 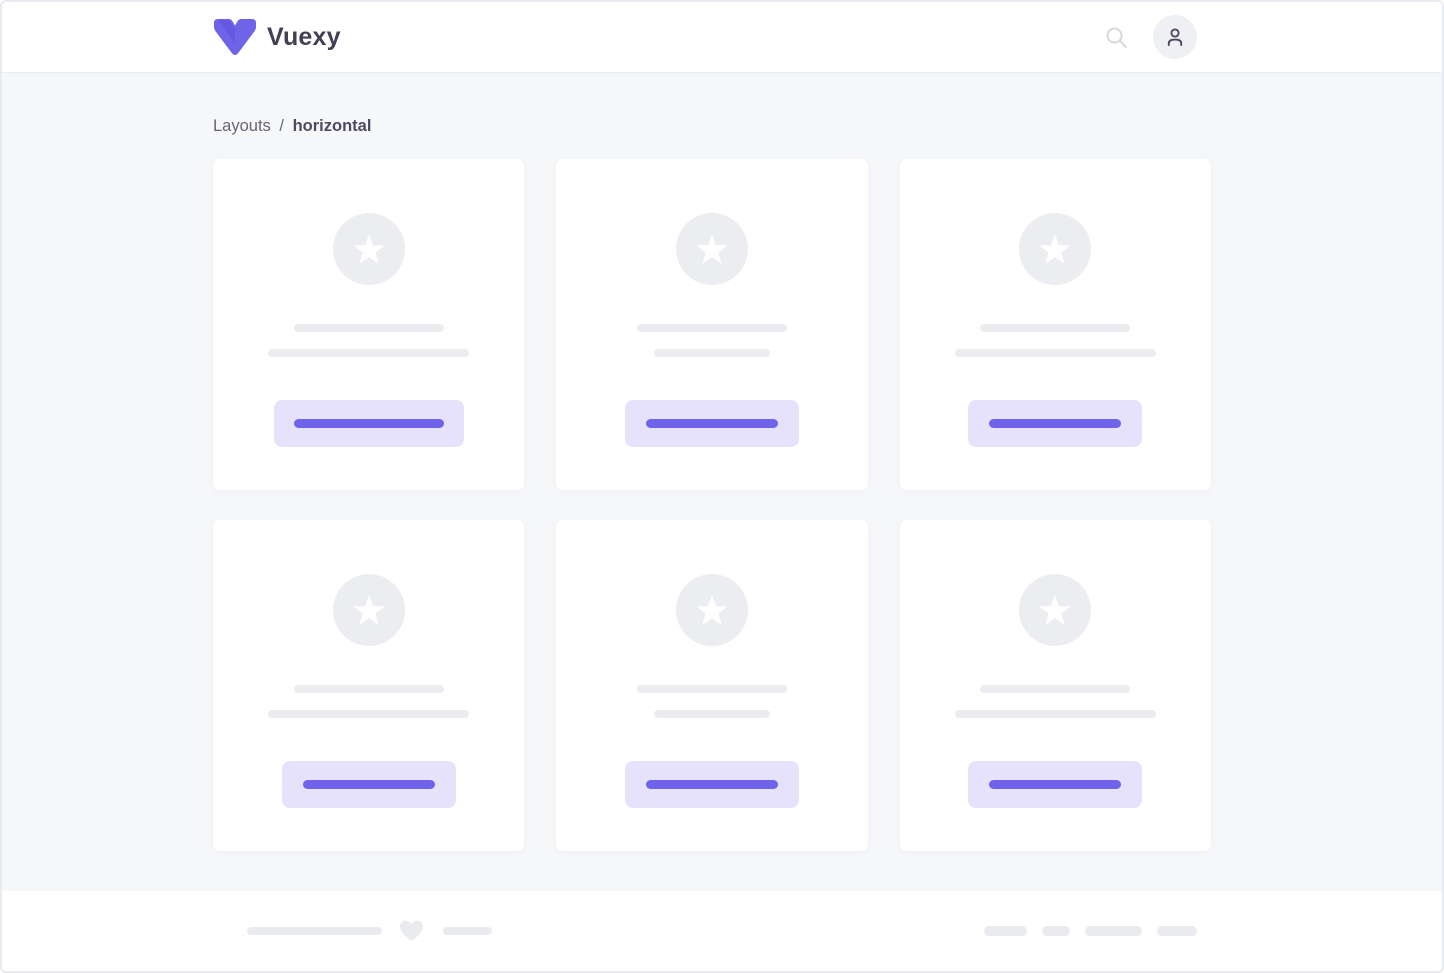 I want to click on app-footer, so click(x=722, y=931).